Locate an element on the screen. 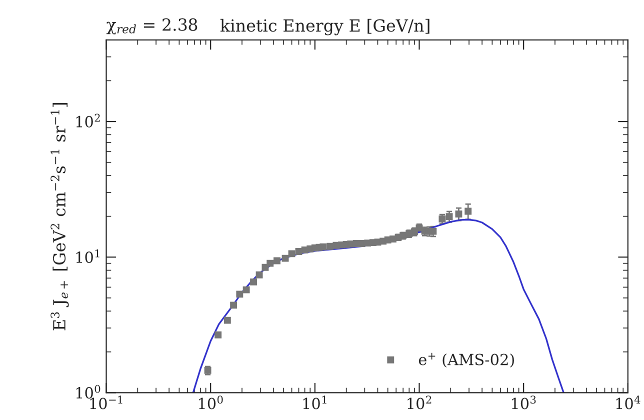 The height and width of the screenshot is (420, 644). x-tick-label: 10$^{2}$ is located at coordinates (420, 403).